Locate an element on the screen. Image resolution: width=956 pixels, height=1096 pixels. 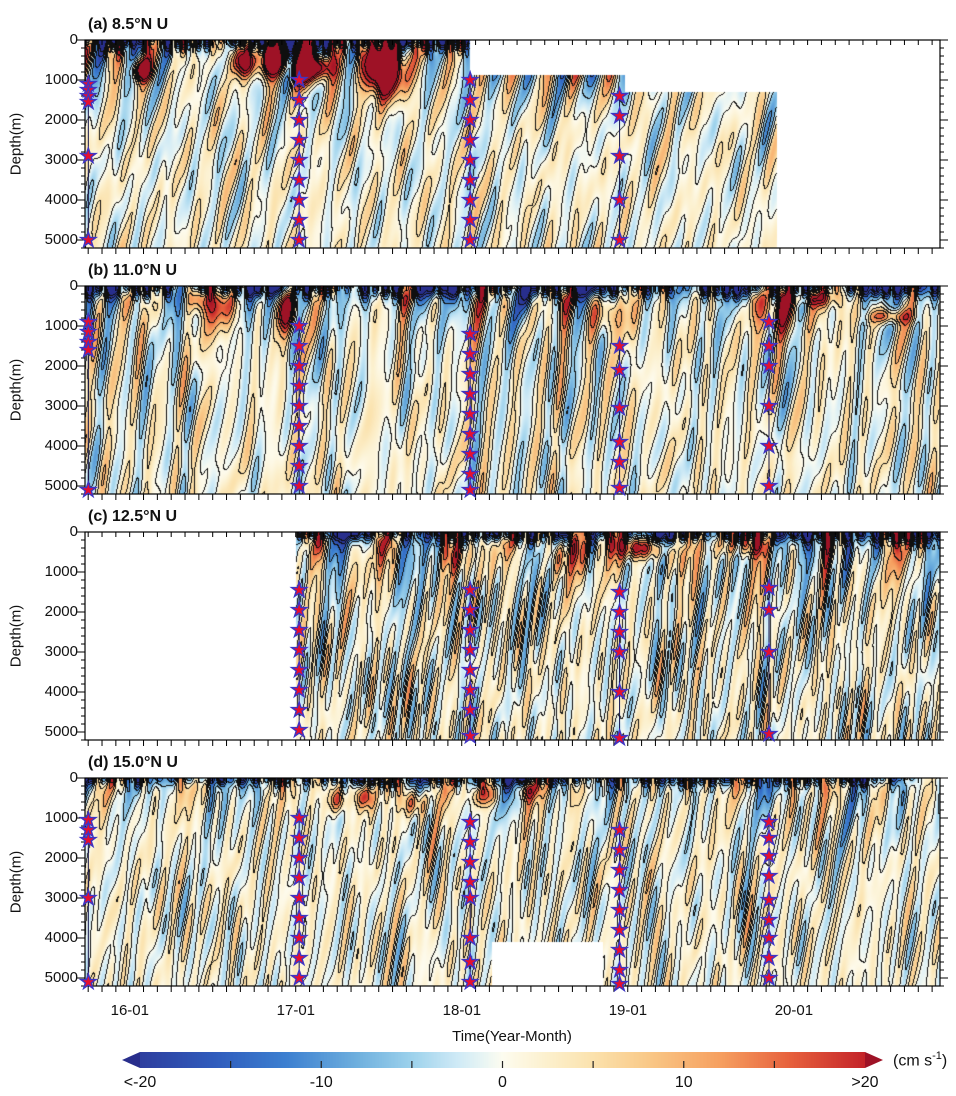
x-tick-label-18-01: 18-01 is located at coordinates (462, 1010).